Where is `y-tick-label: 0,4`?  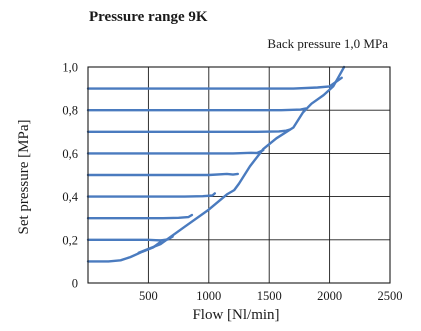
y-tick-label: 0,4 is located at coordinates (70, 197).